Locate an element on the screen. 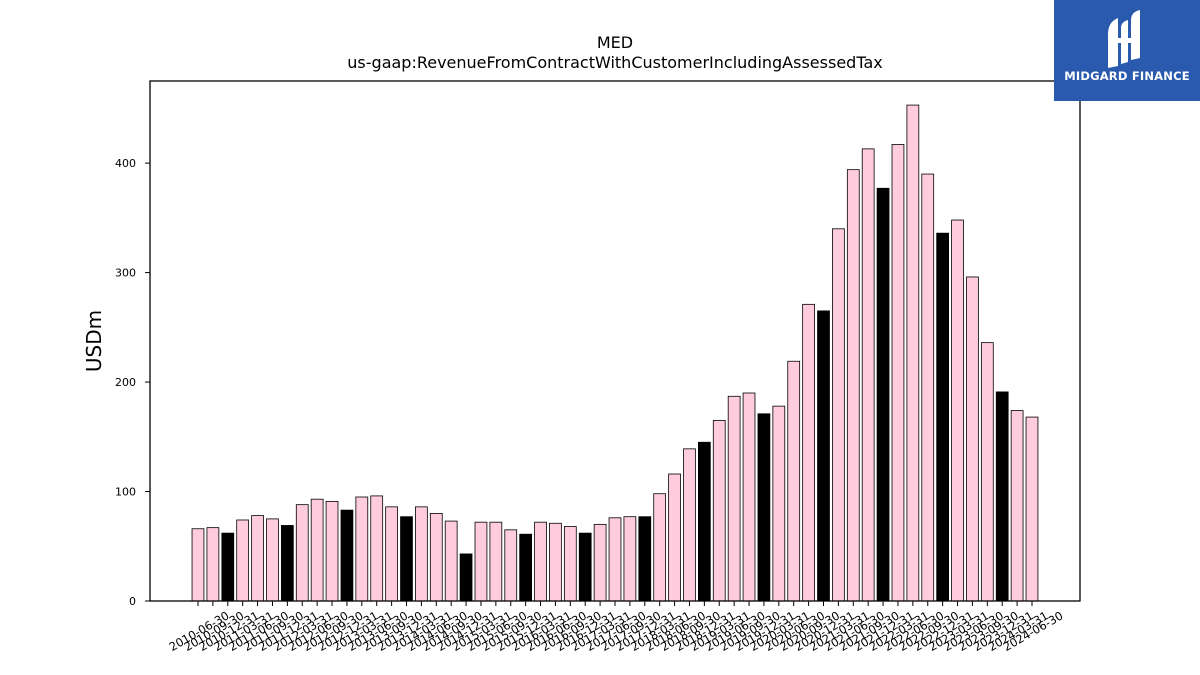 Image resolution: width=1200 pixels, height=675 pixels. midgard-finance-logo: MIDGARD FINANCE is located at coordinates (1127, 50).